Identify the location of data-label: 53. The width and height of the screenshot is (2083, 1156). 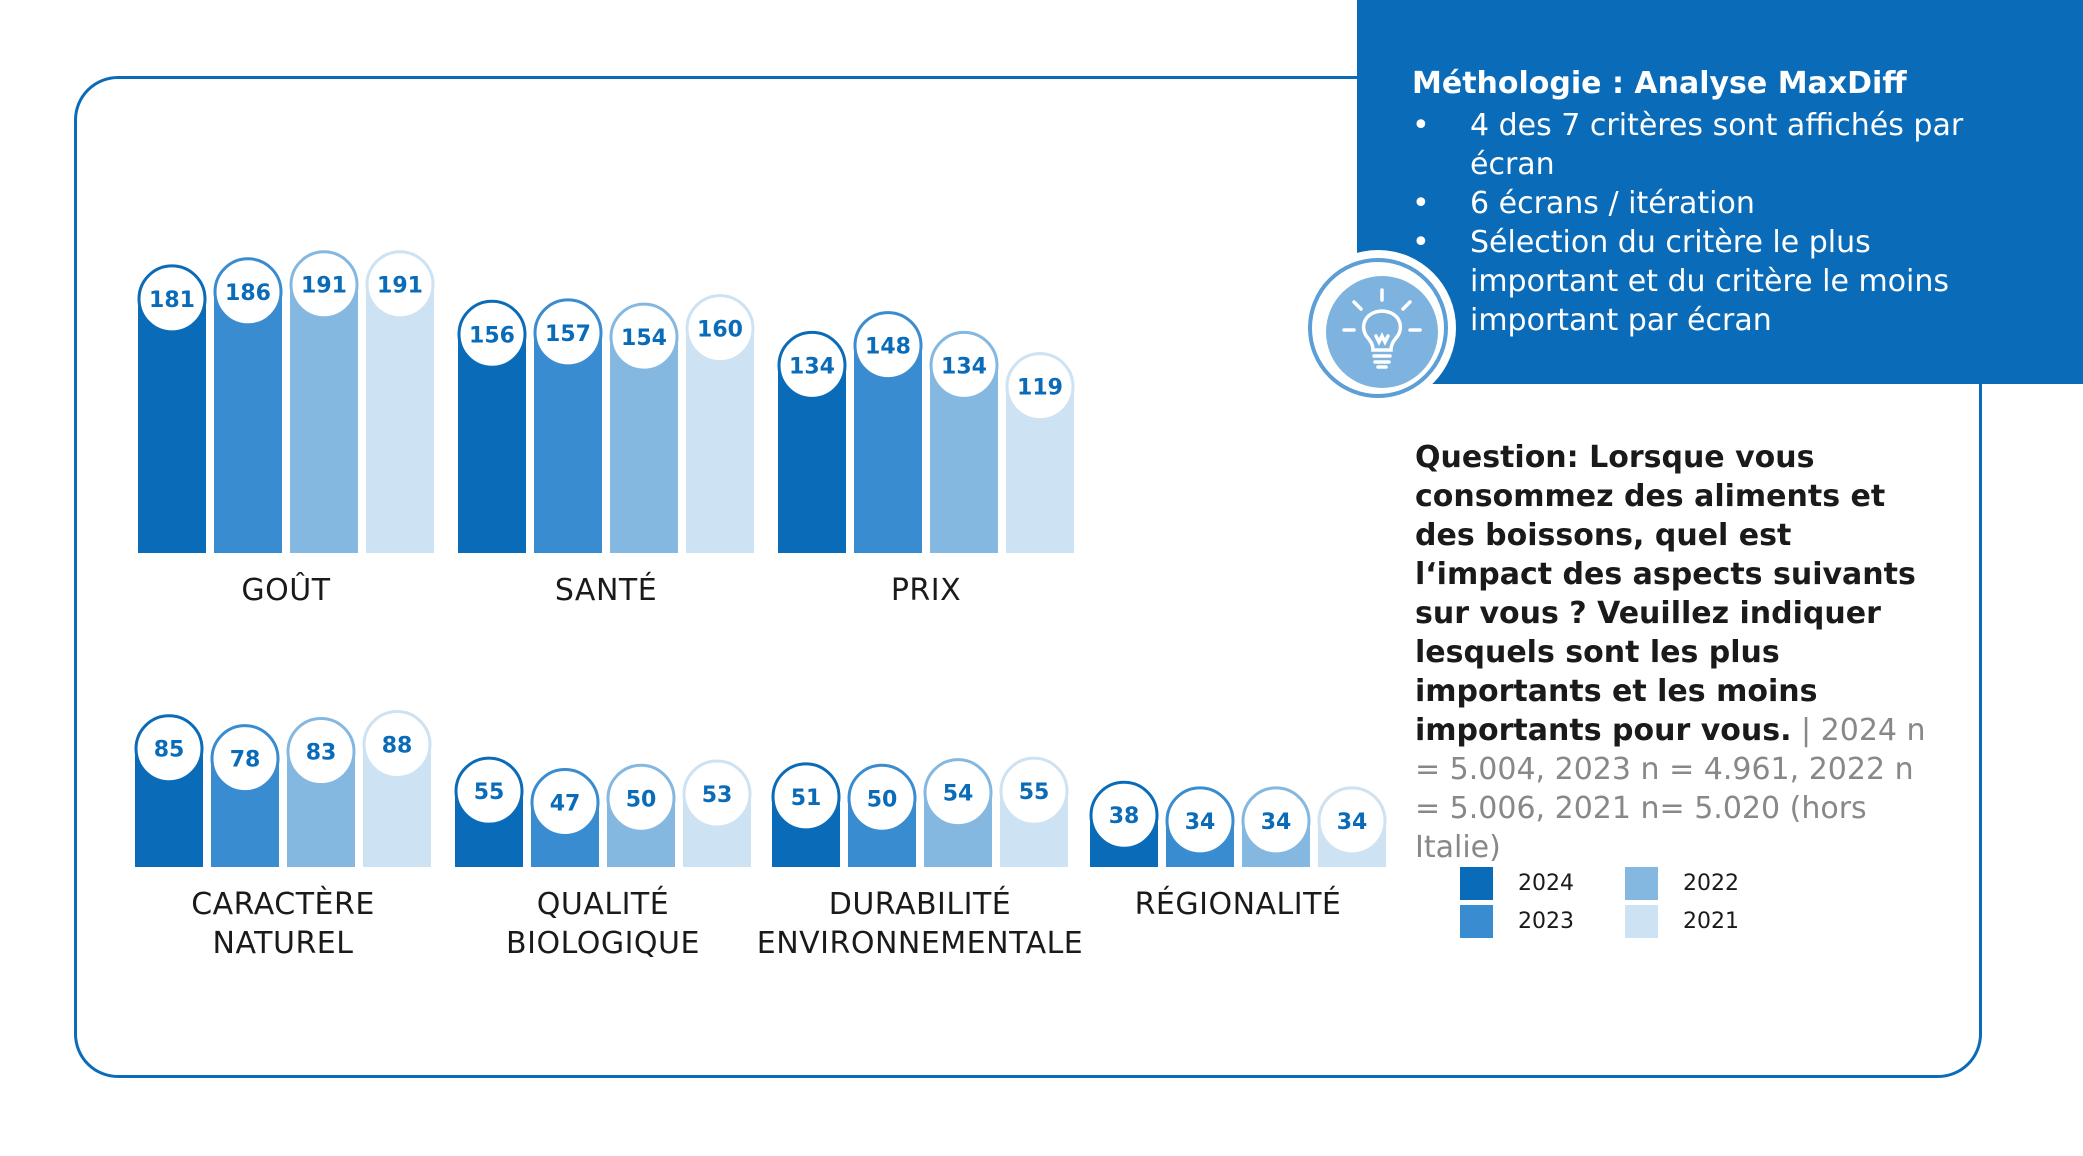
(717, 795).